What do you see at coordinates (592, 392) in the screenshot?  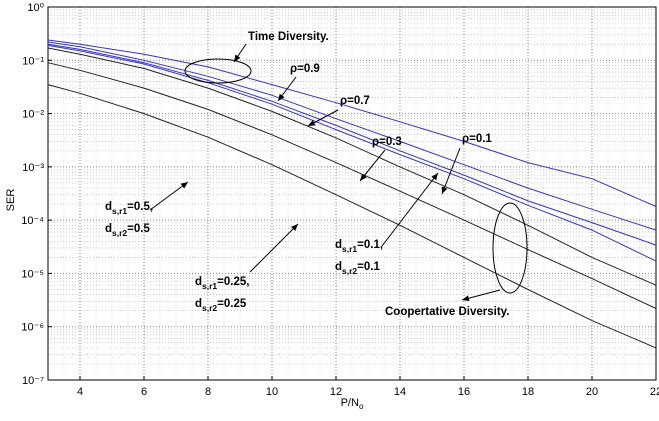 I see `x-tick-label: 20` at bounding box center [592, 392].